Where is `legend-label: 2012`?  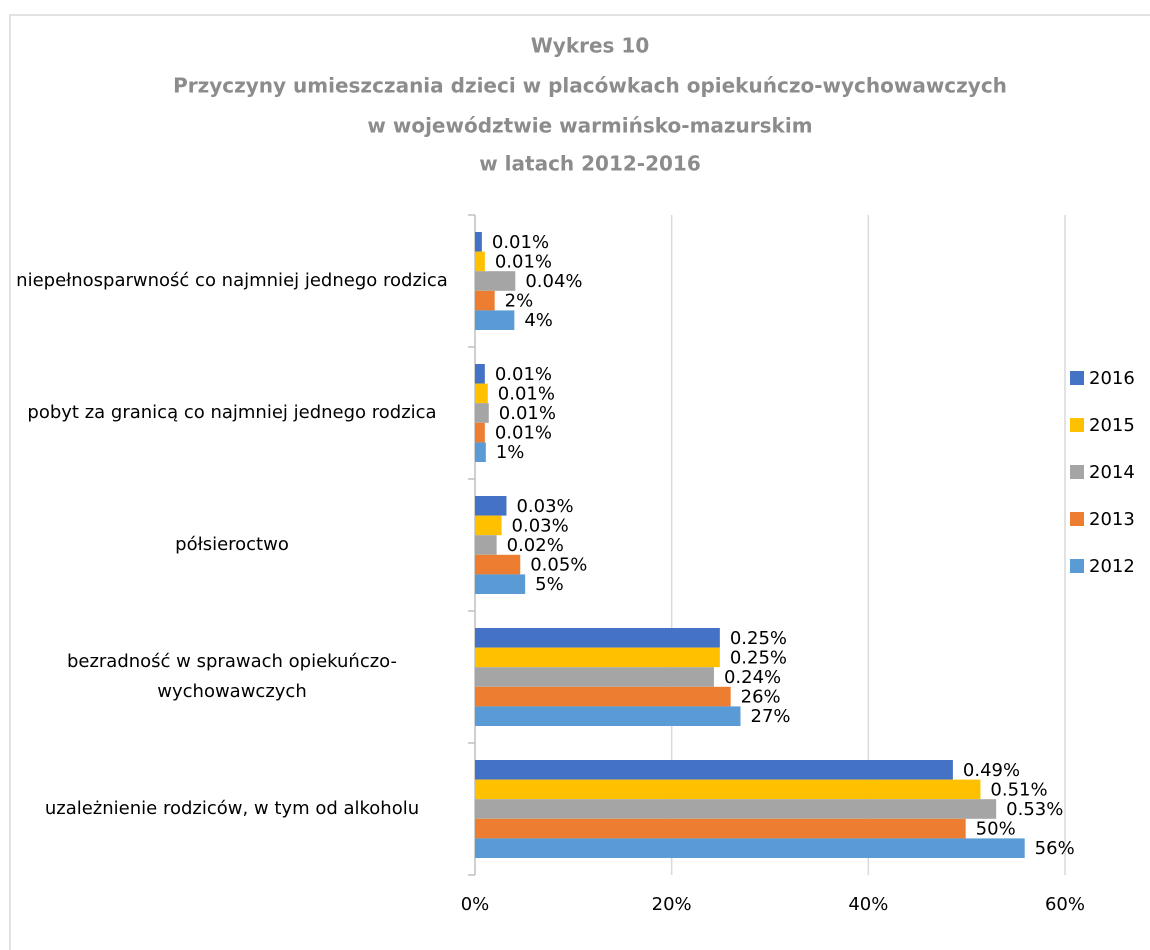
legend-label: 2012 is located at coordinates (1112, 566).